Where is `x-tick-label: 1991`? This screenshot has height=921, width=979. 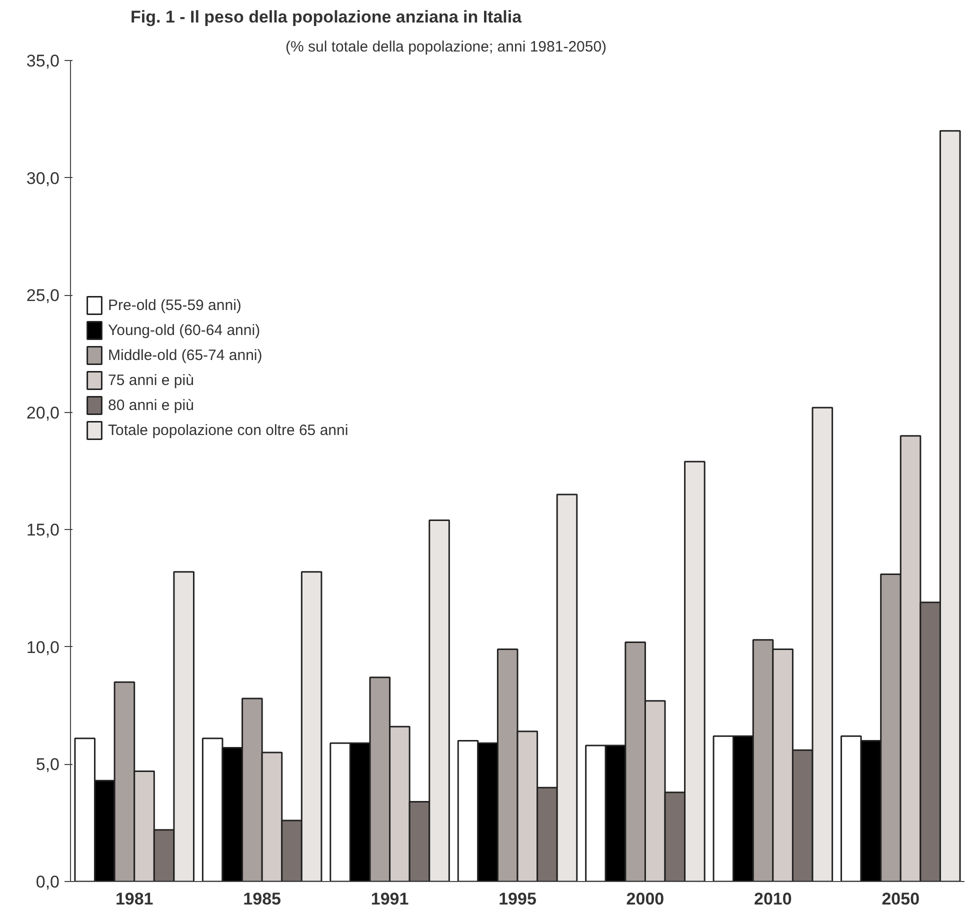 x-tick-label: 1991 is located at coordinates (389, 899).